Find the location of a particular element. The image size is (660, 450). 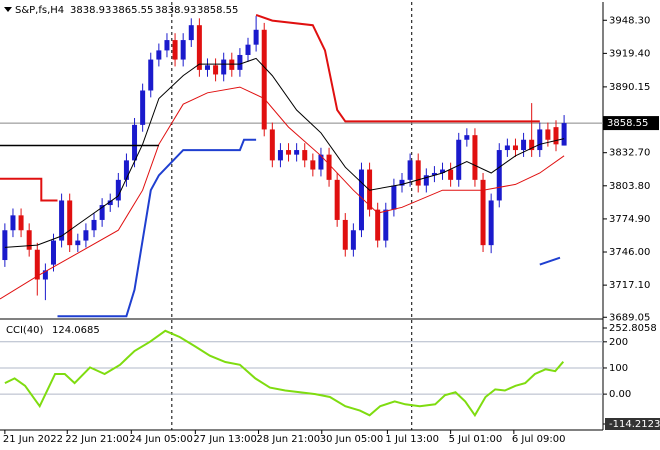

header-symbol: S&P,fs,H4 is located at coordinates (39, 10).